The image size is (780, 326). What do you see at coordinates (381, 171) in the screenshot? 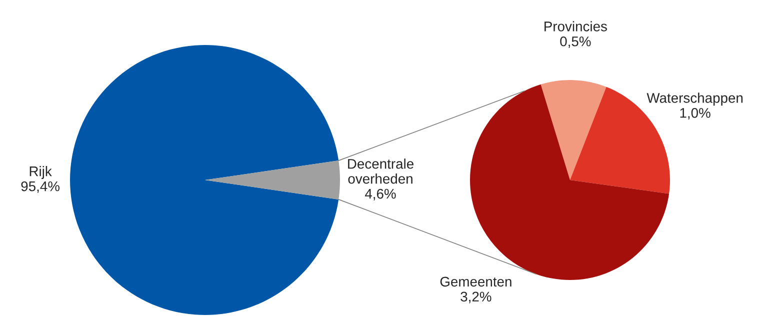
I see `slice-label: Decentrale overheden` at bounding box center [381, 171].